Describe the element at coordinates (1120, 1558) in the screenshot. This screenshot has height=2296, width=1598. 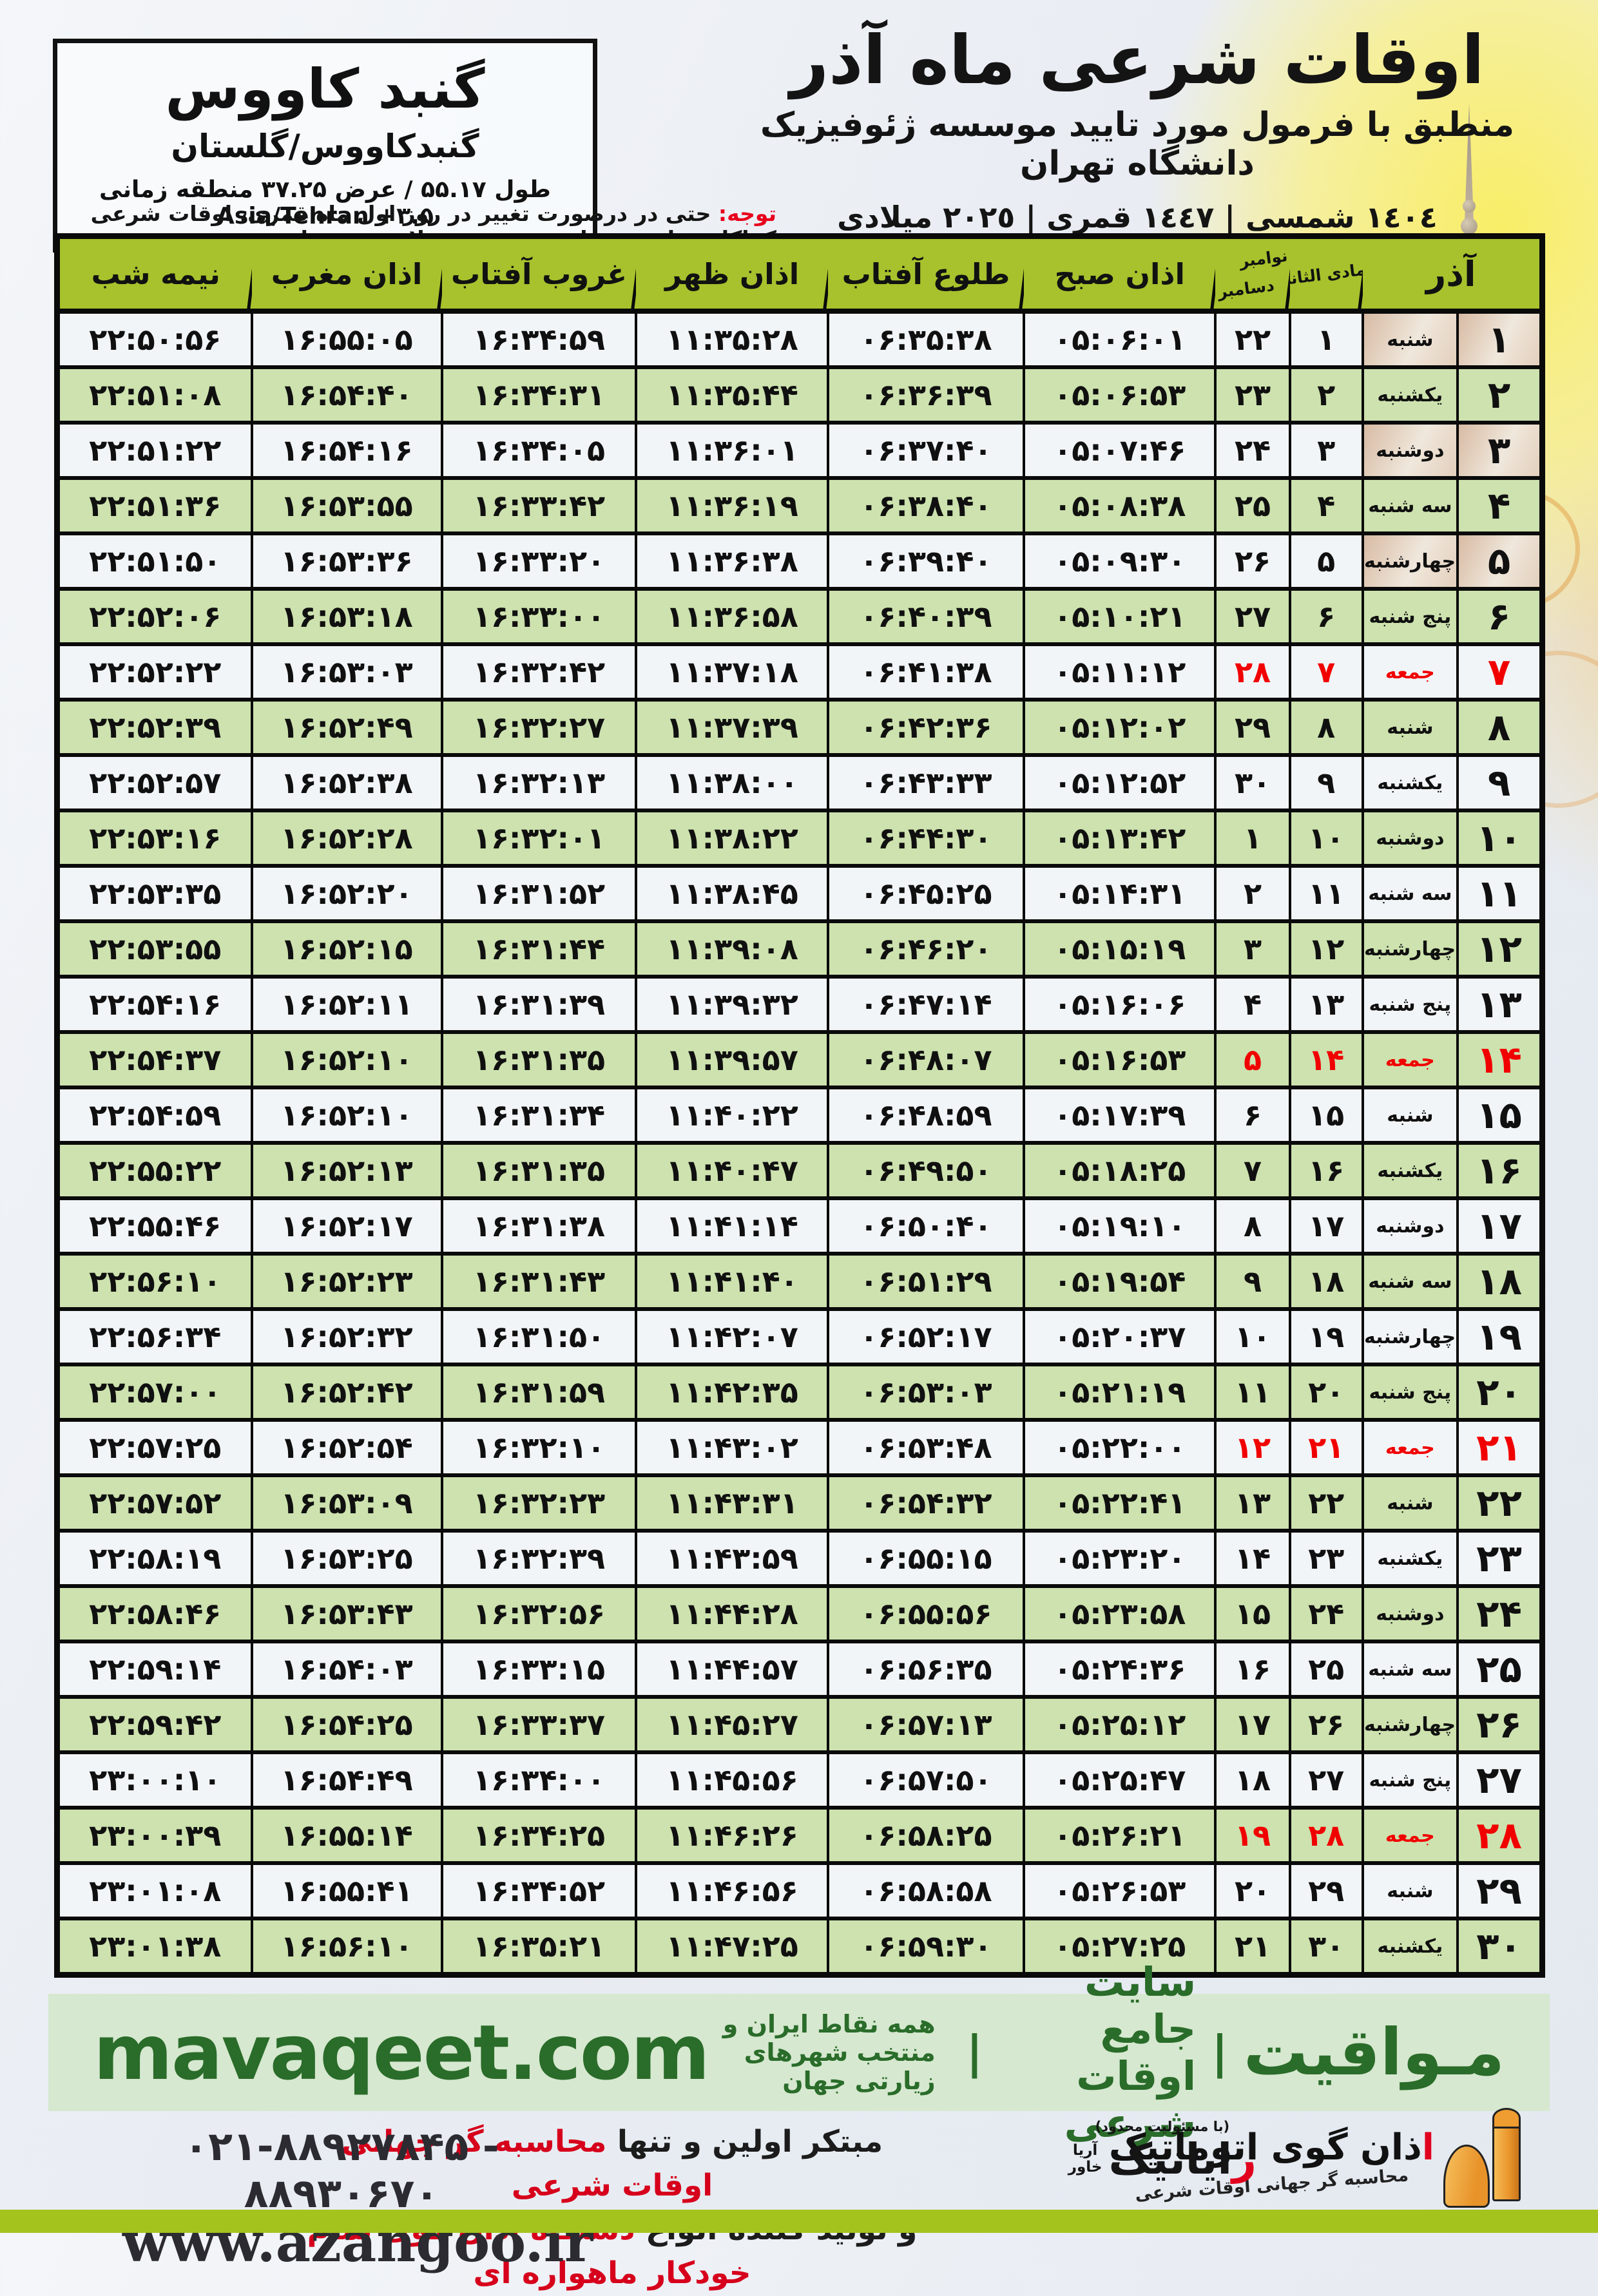
I see `cell-fajr-time: ۰۵:۲۳:۲۰` at that location.